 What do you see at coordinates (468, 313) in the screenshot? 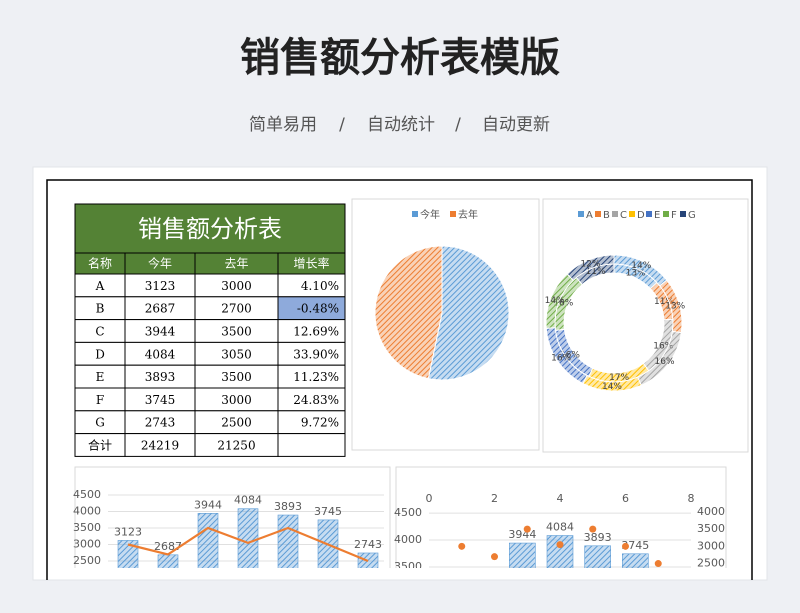
I see `pie-slice` at bounding box center [468, 313].